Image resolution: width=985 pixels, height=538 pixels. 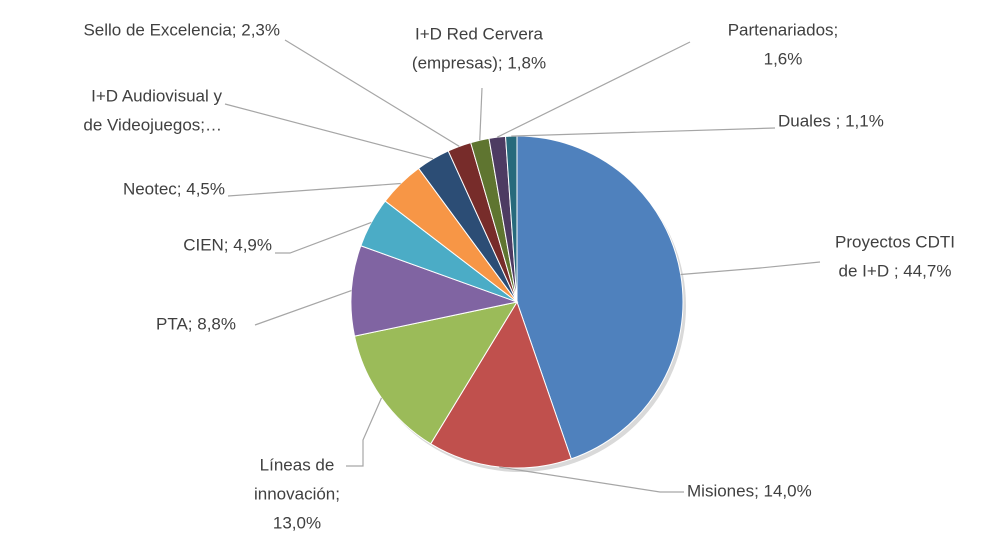 What do you see at coordinates (895, 270) in the screenshot?
I see `data-label: de I+D ; 44,7%` at bounding box center [895, 270].